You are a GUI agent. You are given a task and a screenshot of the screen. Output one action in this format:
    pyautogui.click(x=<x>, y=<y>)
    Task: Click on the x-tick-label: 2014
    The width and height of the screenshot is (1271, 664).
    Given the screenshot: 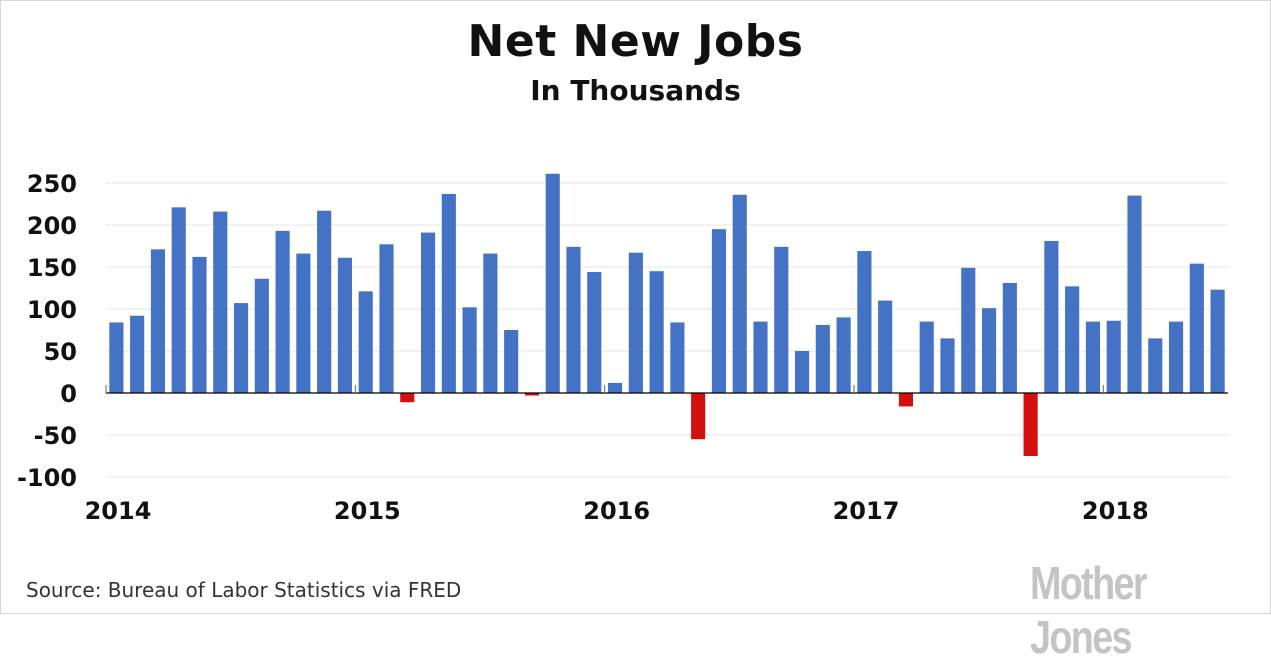 What is the action you would take?
    pyautogui.click(x=118, y=511)
    